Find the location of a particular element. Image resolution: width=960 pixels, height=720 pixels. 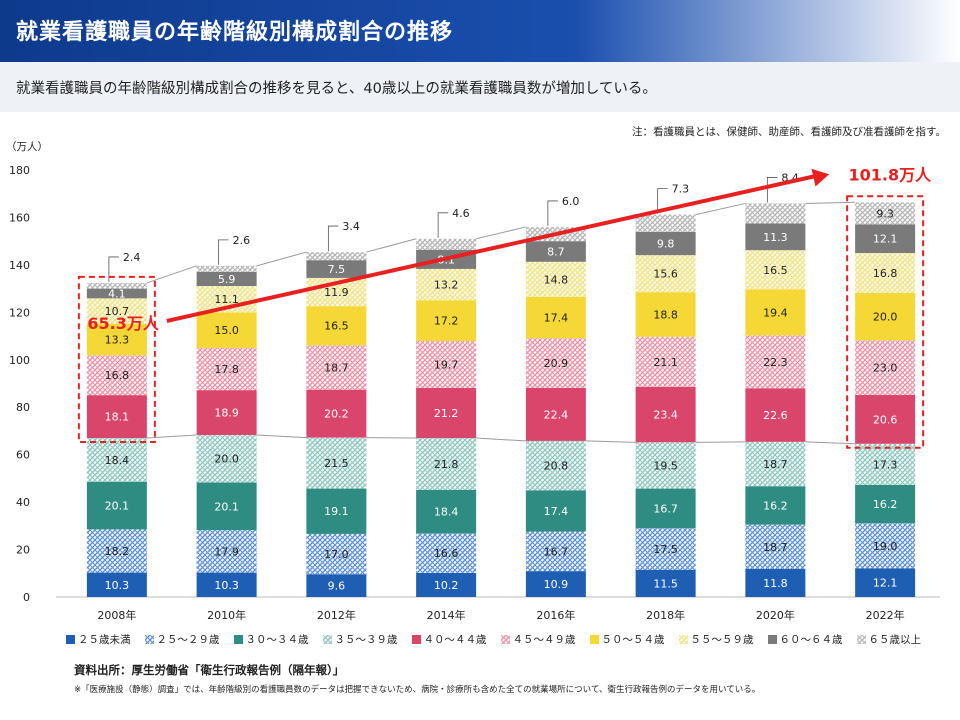

x-tick-label: 2008年 is located at coordinates (116, 615).